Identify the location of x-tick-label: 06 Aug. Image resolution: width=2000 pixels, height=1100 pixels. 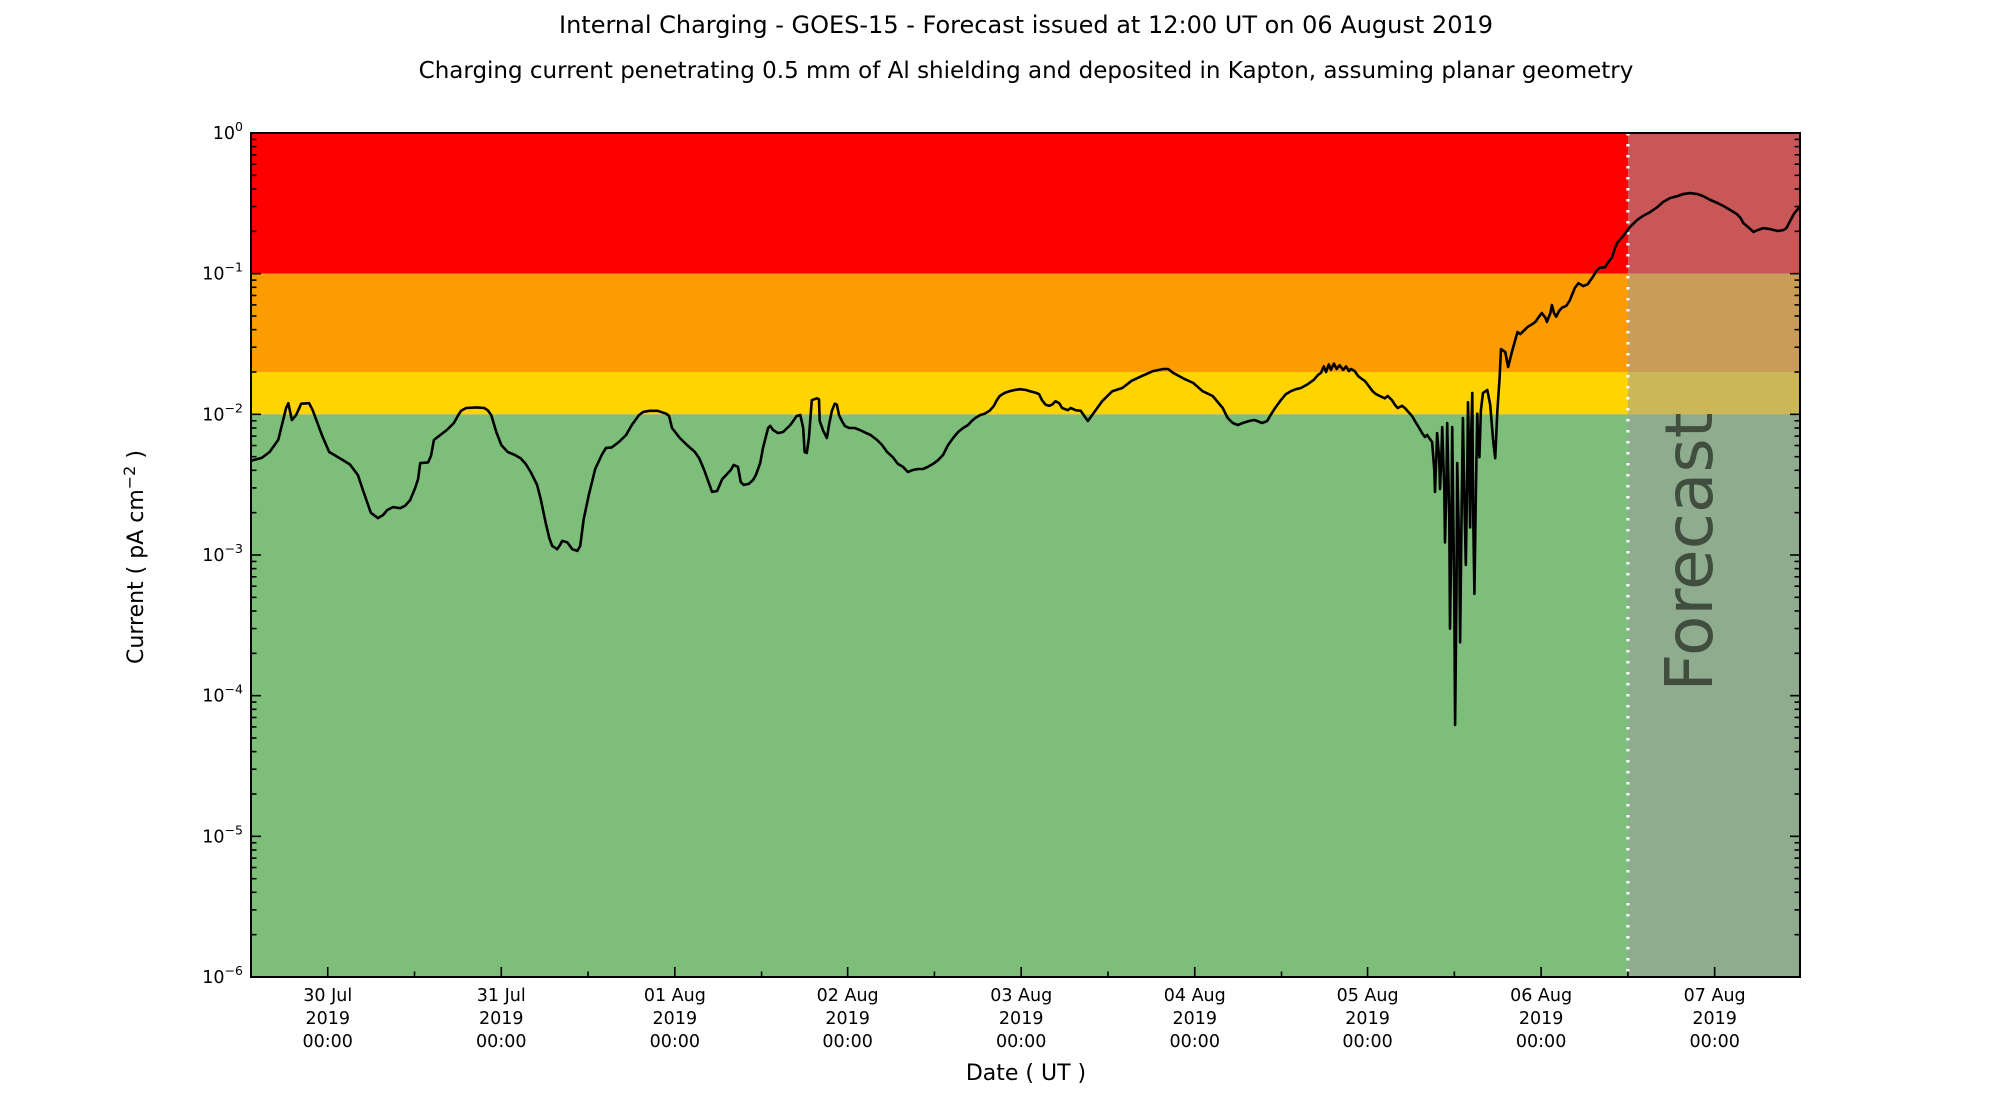
(1541, 996).